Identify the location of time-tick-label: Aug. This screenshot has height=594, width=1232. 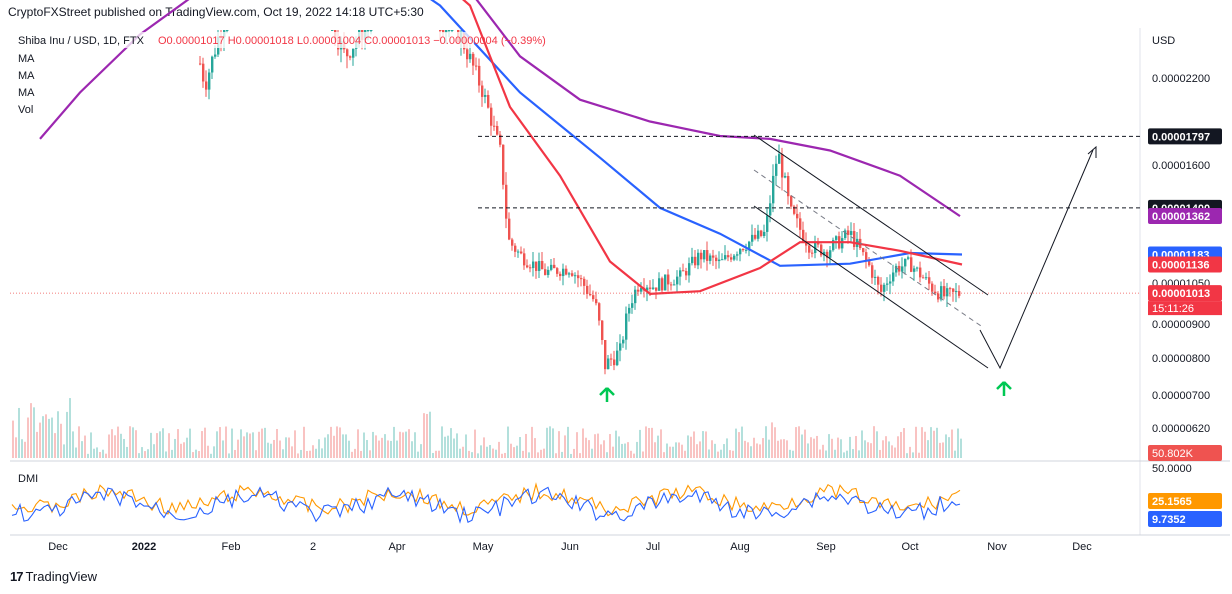
(740, 547).